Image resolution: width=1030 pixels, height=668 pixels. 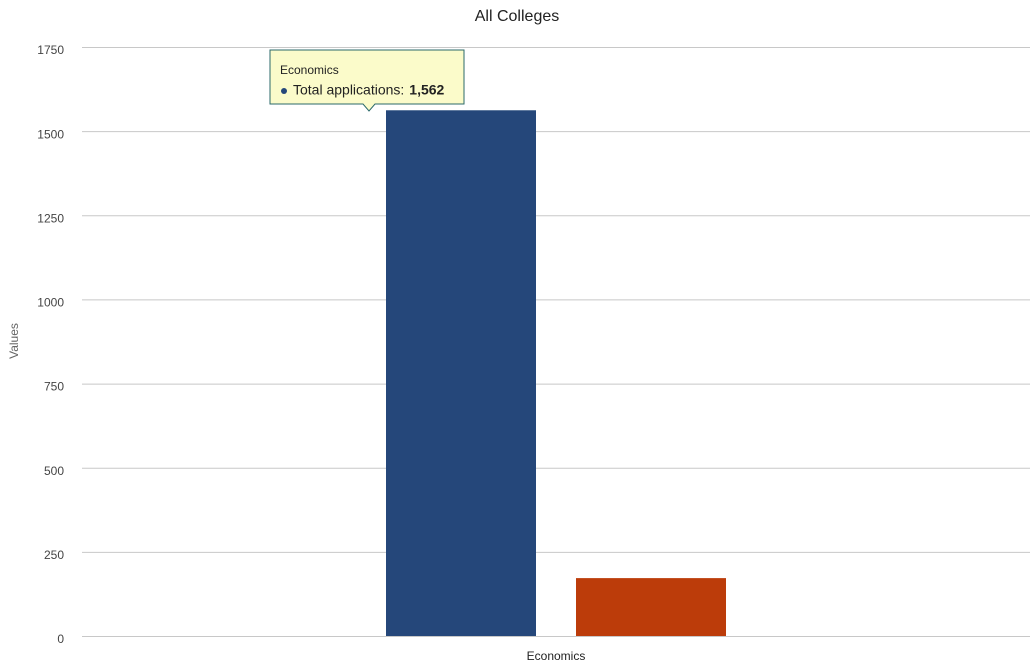 I want to click on tooltip: Economics Total applications : 1,562, so click(x=367, y=80).